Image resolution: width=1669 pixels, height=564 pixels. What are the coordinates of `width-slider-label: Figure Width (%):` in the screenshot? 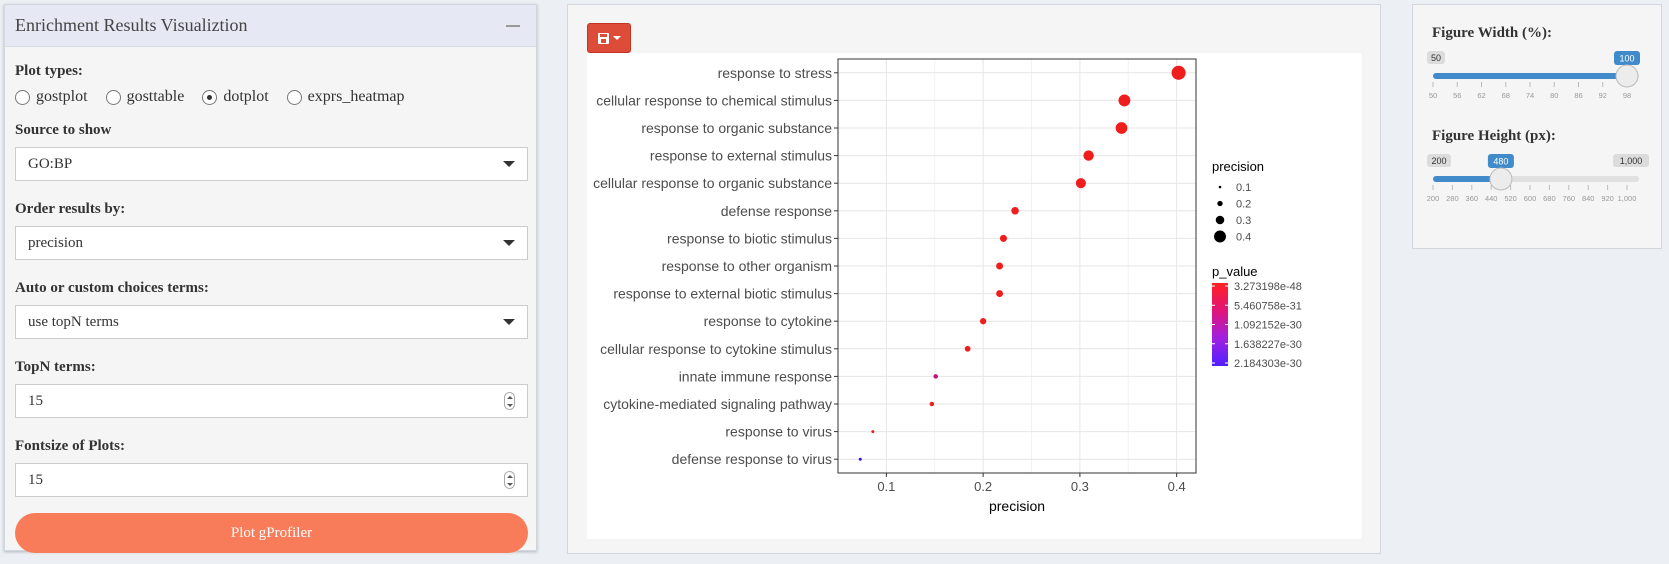 It's located at (1492, 33).